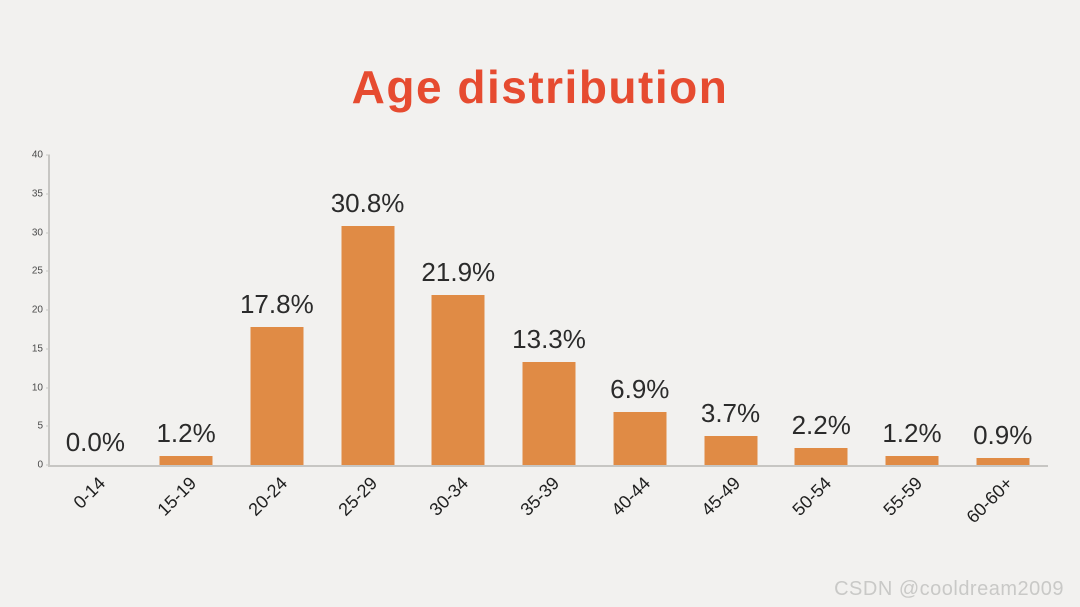 Image resolution: width=1080 pixels, height=607 pixels. What do you see at coordinates (95, 442) in the screenshot?
I see `bar-value-label: 0.0%` at bounding box center [95, 442].